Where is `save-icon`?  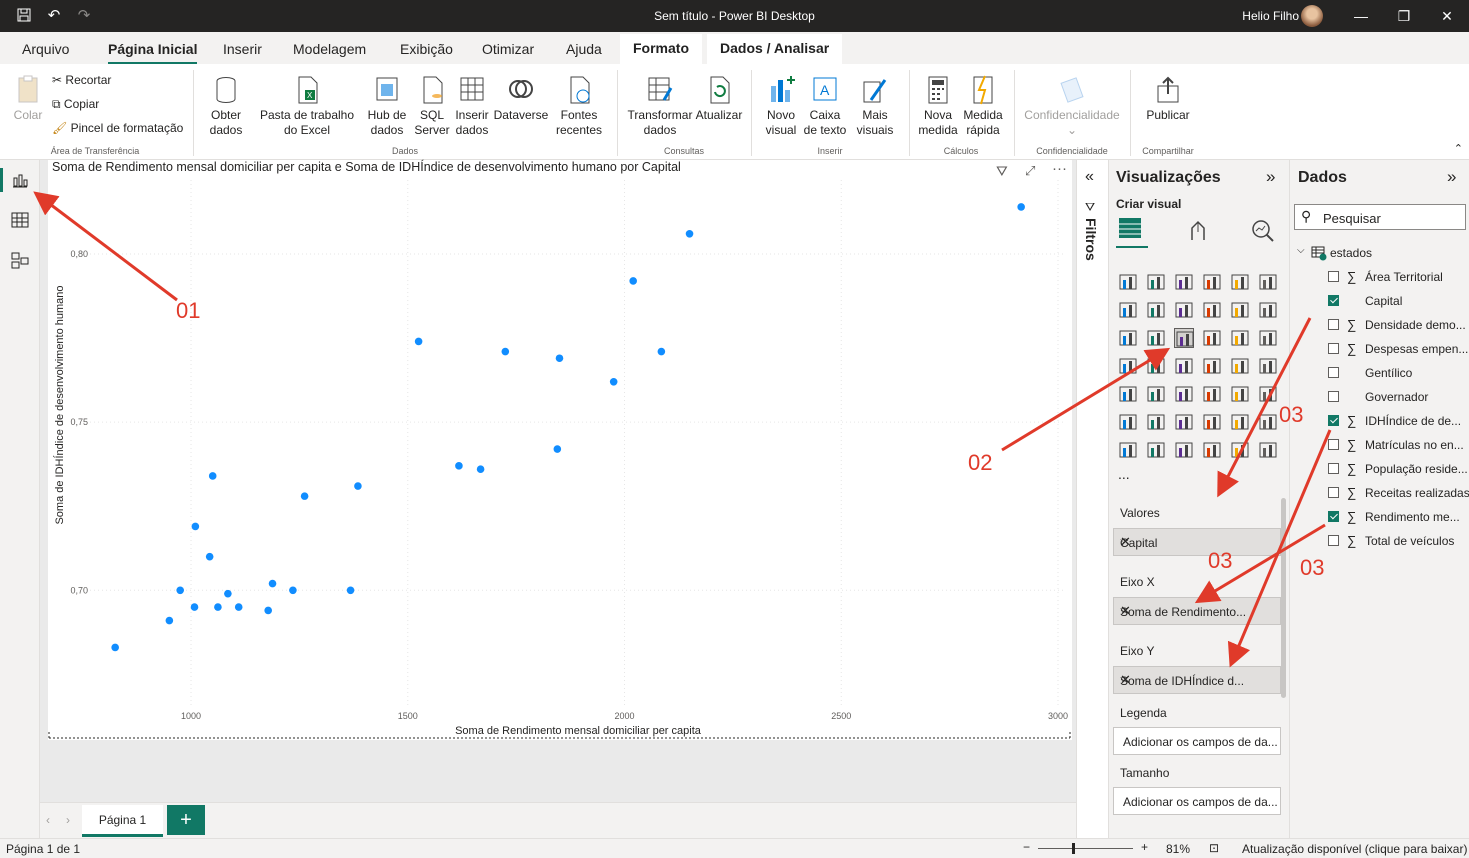 save-icon is located at coordinates (24, 16).